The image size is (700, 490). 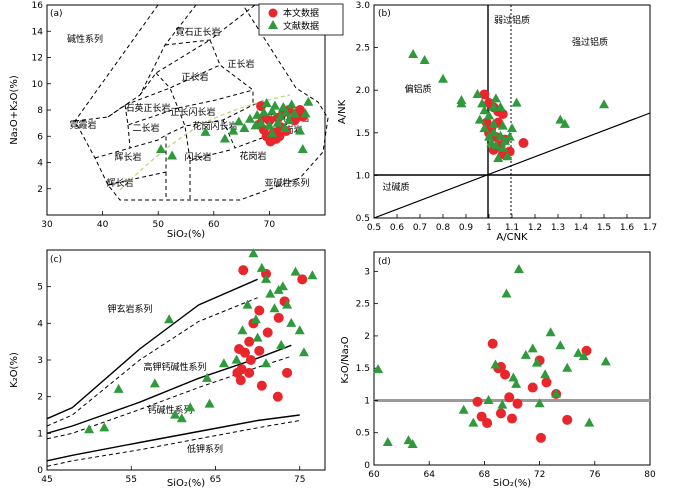 I want to click on legend-label-literature: 文献数据, so click(x=301, y=26).